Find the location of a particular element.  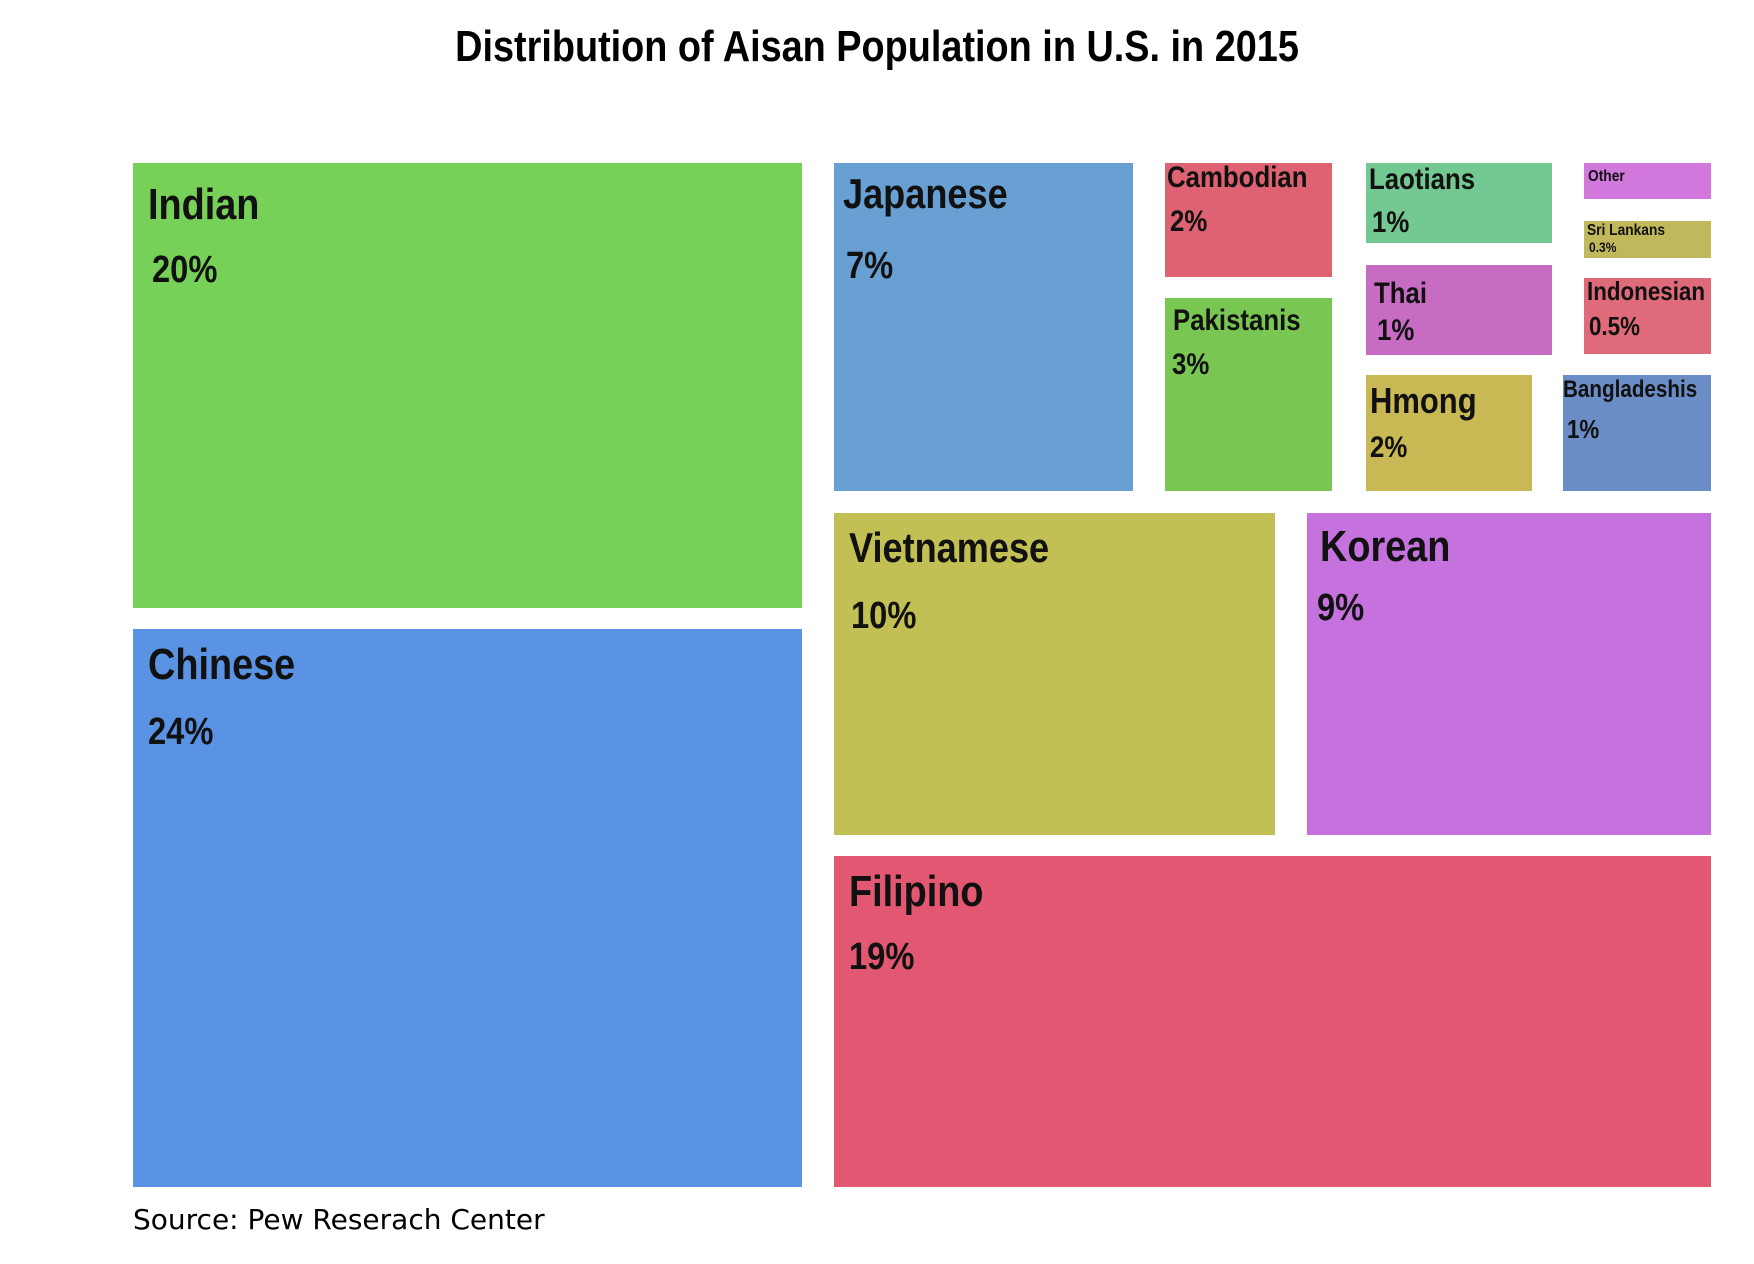

tile-value-sri-lankans: 0.3% is located at coordinates (1603, 247).